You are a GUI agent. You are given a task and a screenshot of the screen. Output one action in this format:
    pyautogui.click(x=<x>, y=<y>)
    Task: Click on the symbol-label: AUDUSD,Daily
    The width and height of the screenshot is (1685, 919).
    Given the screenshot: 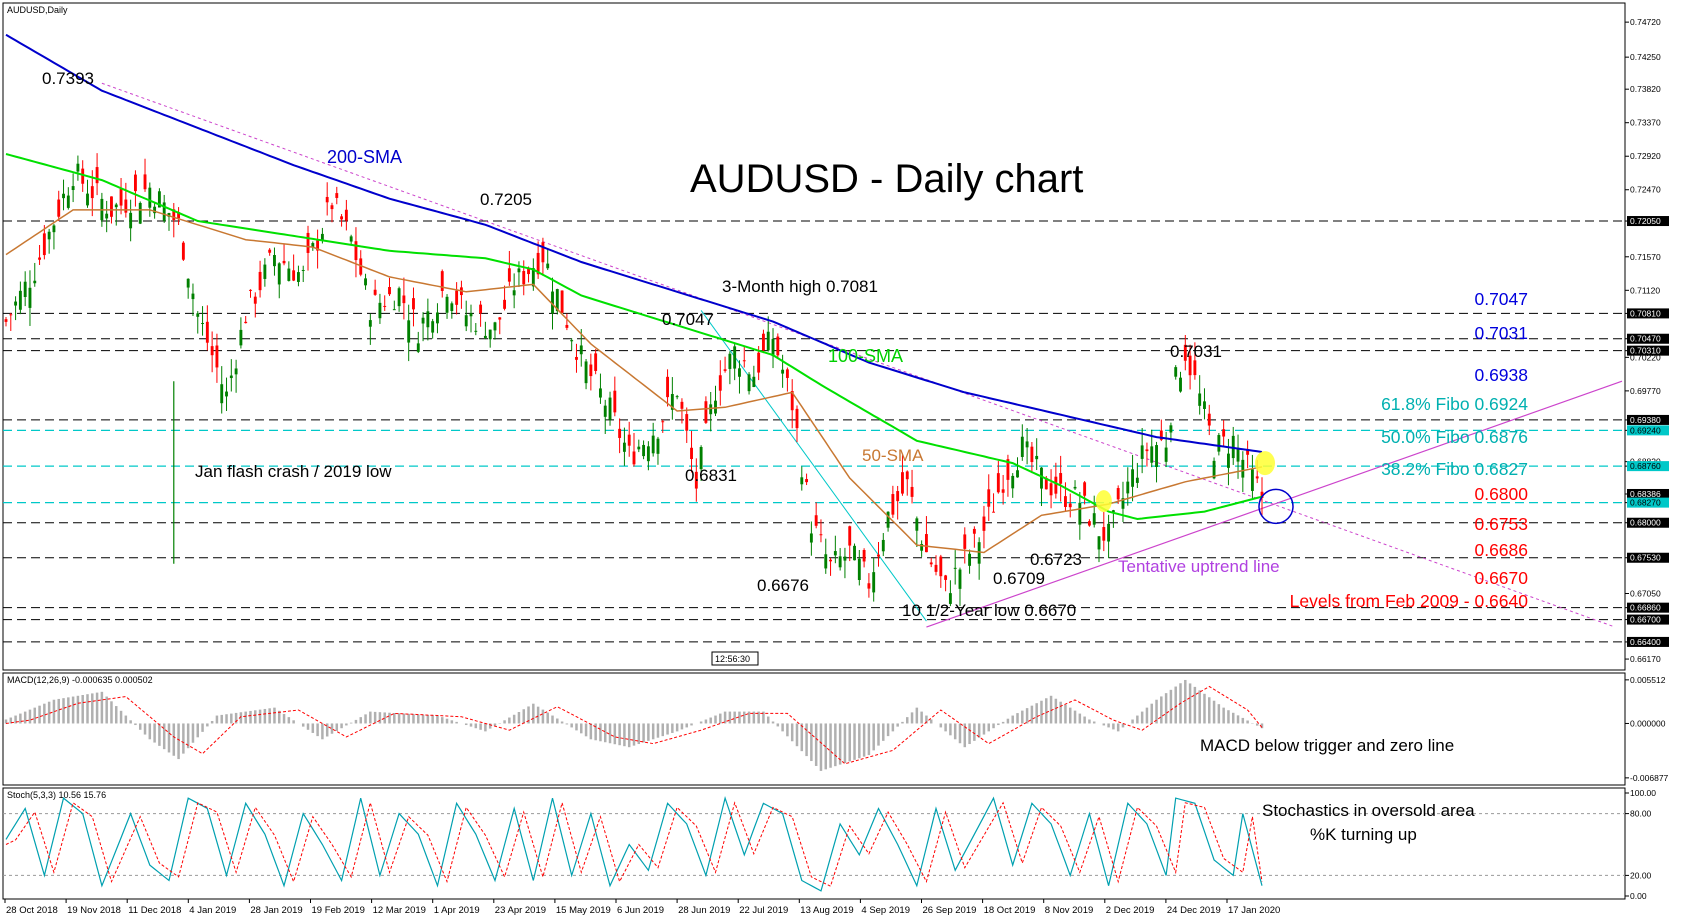 What is the action you would take?
    pyautogui.click(x=37, y=10)
    